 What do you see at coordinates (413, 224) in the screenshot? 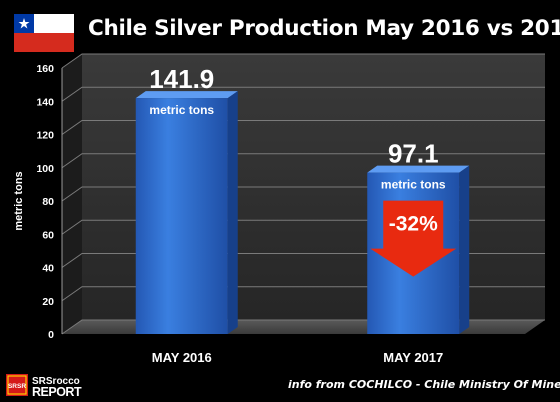
I see `change-annotation: -32%` at bounding box center [413, 224].